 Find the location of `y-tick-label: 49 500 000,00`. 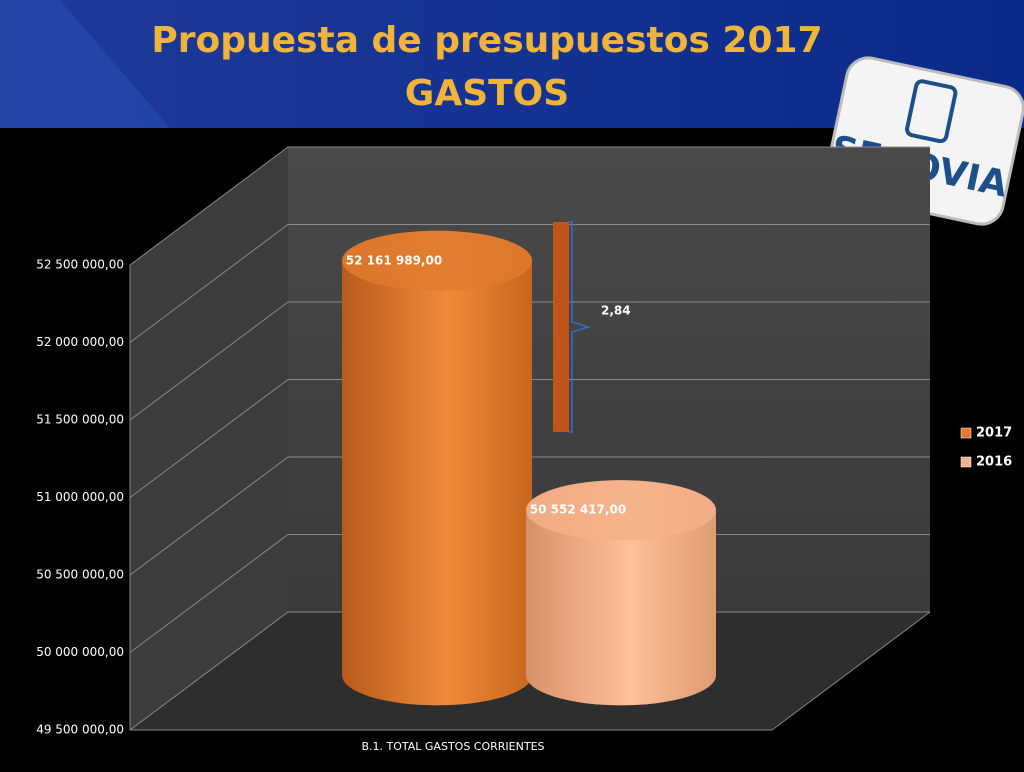

y-tick-label: 49 500 000,00 is located at coordinates (80, 730).